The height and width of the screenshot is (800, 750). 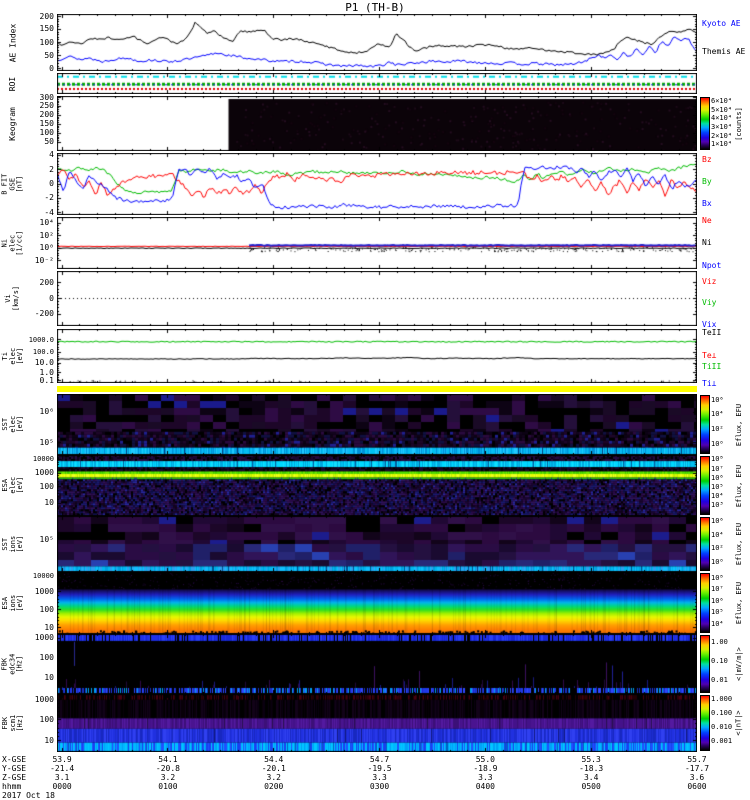 What do you see at coordinates (717, 548) in the screenshot?
I see `colorbar-tick-sst_ion-2: 10²` at bounding box center [717, 548].